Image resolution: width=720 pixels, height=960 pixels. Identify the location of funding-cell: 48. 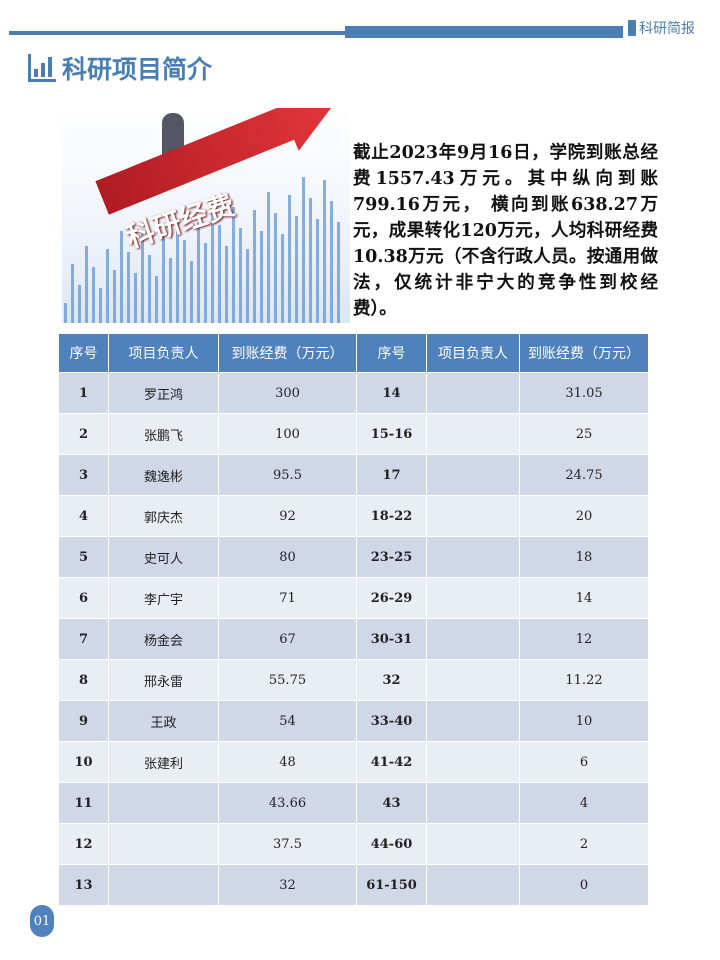
(287, 762).